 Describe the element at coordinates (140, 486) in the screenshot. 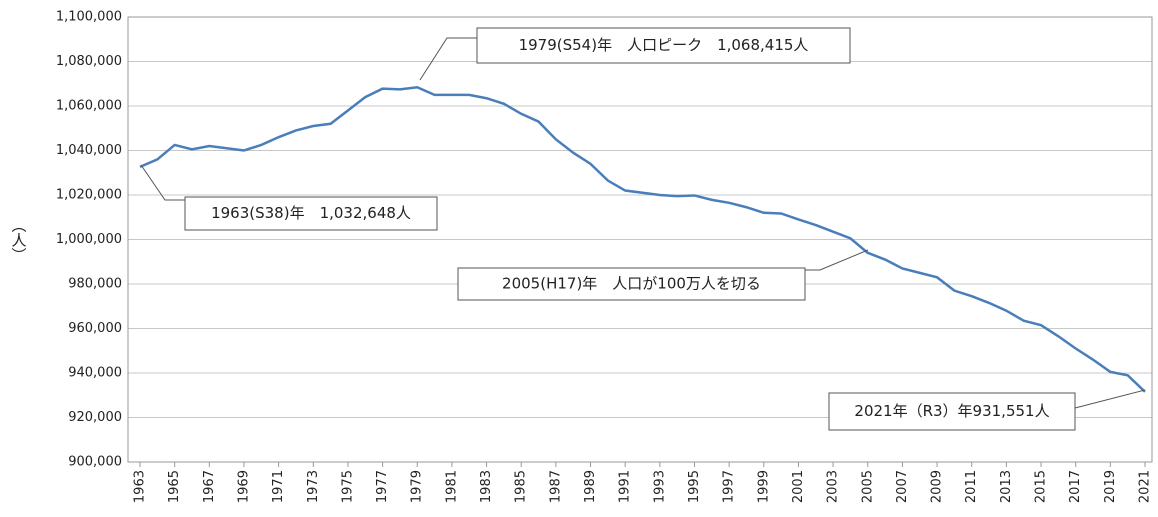

I see `x-tick-label: 1963` at that location.